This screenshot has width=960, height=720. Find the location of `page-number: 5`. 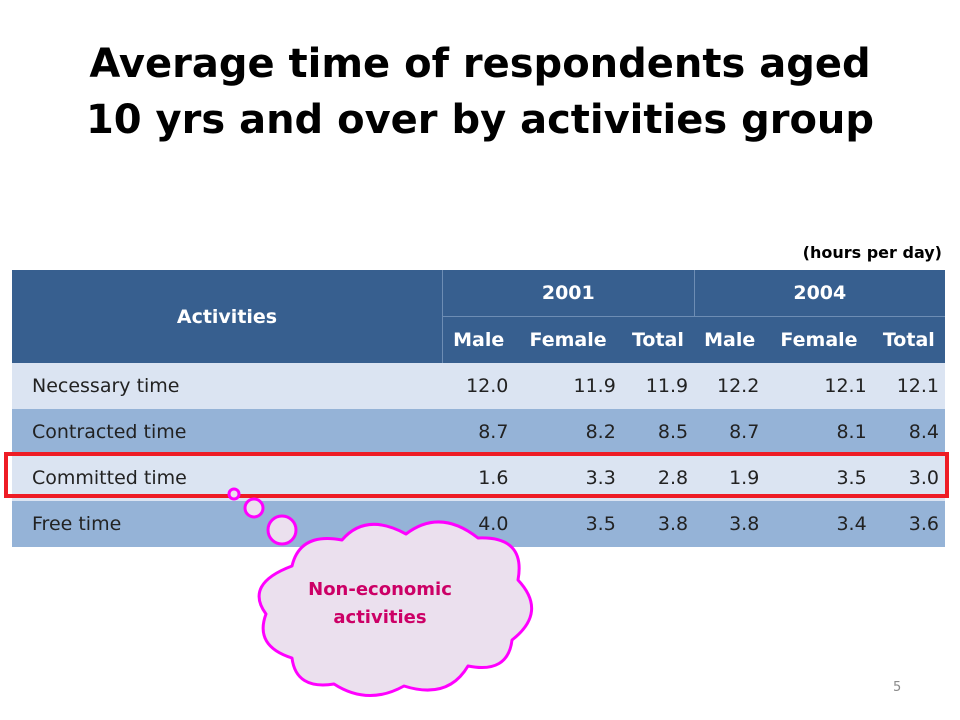

page-number: 5 is located at coordinates (897, 687).